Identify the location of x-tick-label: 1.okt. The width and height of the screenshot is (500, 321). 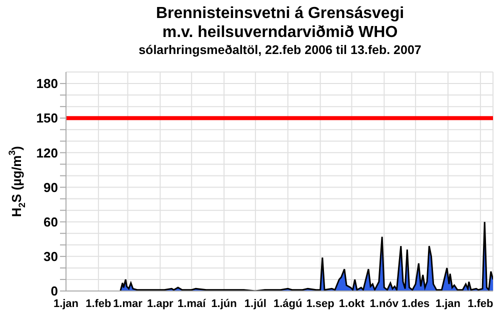
(351, 304).